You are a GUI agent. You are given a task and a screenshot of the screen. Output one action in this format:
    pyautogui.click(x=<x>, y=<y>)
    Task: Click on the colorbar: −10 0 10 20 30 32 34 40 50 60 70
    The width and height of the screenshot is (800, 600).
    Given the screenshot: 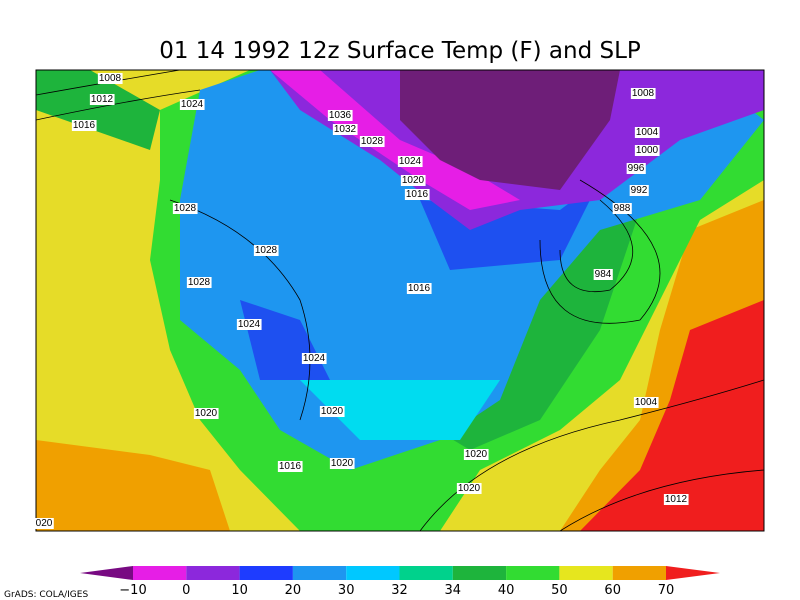 What is the action you would take?
    pyautogui.click(x=400, y=582)
    